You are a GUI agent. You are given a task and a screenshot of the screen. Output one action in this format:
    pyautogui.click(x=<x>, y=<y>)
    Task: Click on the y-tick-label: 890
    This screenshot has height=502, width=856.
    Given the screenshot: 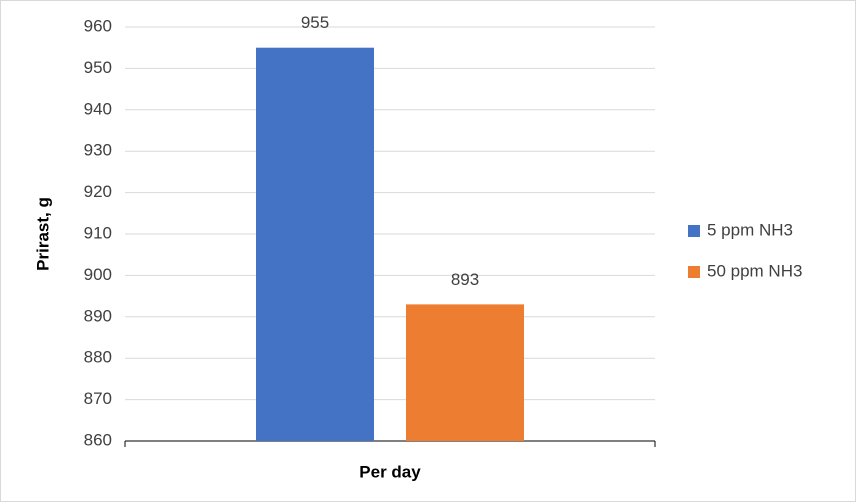 What is the action you would take?
    pyautogui.click(x=98, y=315)
    